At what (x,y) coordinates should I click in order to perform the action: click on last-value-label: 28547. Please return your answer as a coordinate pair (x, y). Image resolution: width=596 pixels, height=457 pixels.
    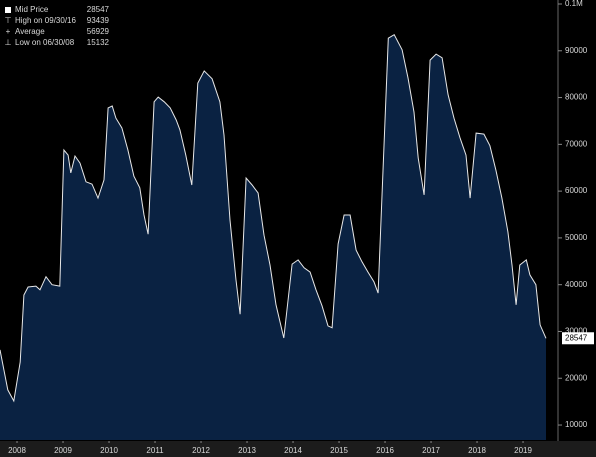
    Looking at the image, I should click on (576, 337).